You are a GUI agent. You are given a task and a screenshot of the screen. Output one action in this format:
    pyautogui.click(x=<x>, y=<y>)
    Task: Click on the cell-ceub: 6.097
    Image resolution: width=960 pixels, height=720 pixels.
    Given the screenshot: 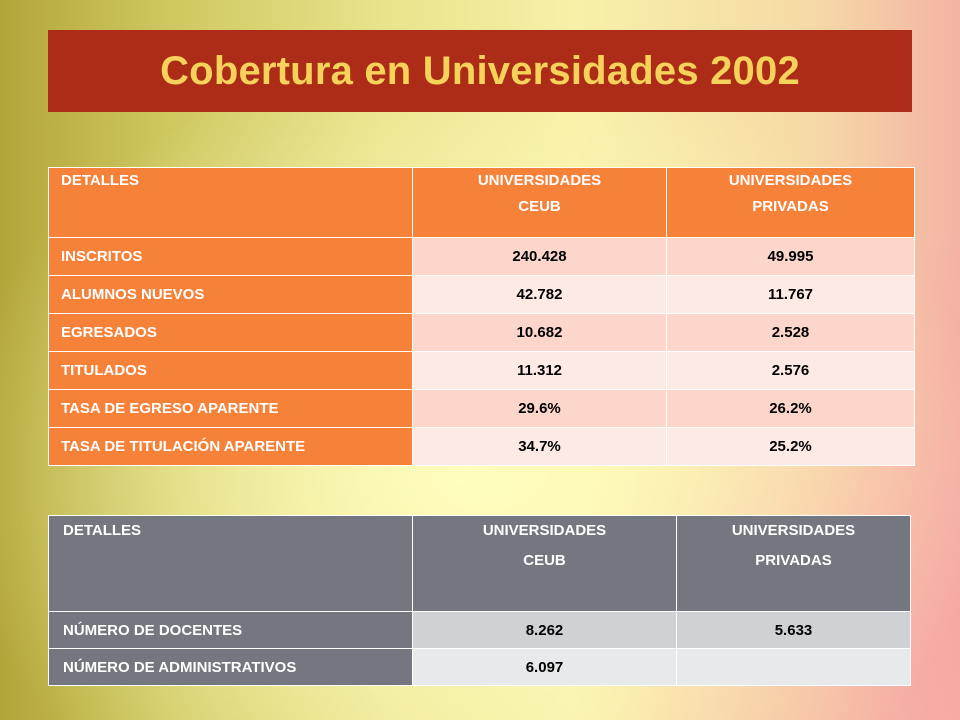 What is the action you would take?
    pyautogui.click(x=544, y=667)
    